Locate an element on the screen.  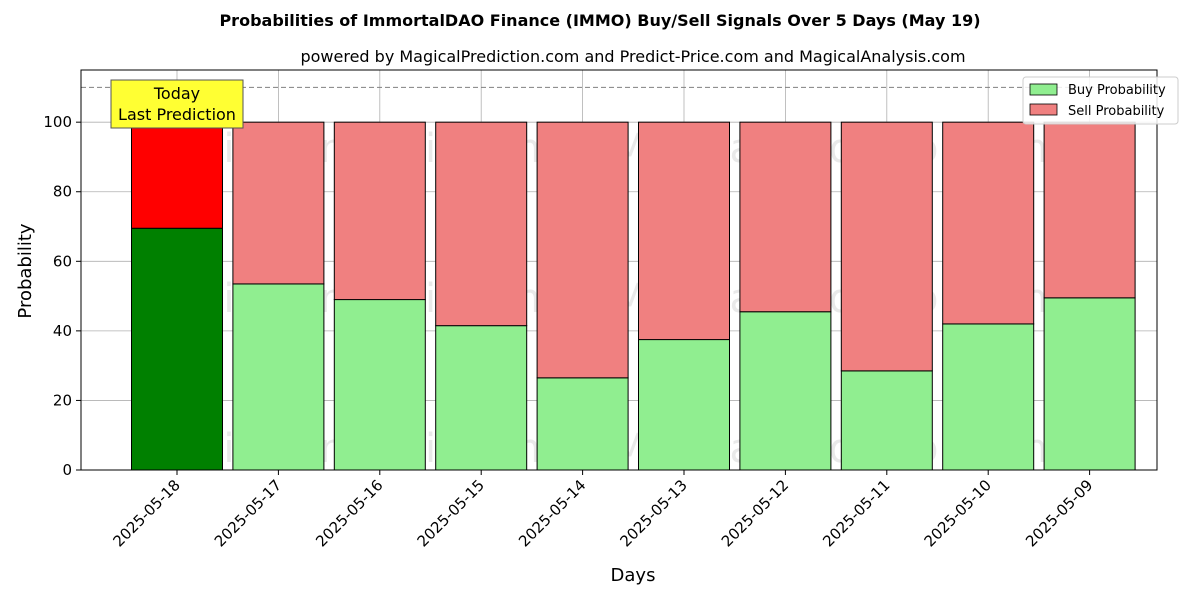
y-tick-label: 20 is located at coordinates (62, 400).